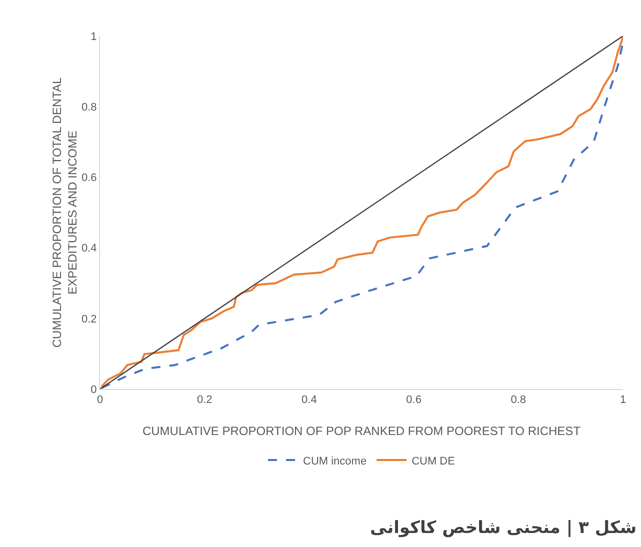 The width and height of the screenshot is (641, 547). I want to click on x-axis-title: CUMULATIVE PROPORTION OF POP RANKED FROM POOREST TO RICHEST, so click(362, 431).